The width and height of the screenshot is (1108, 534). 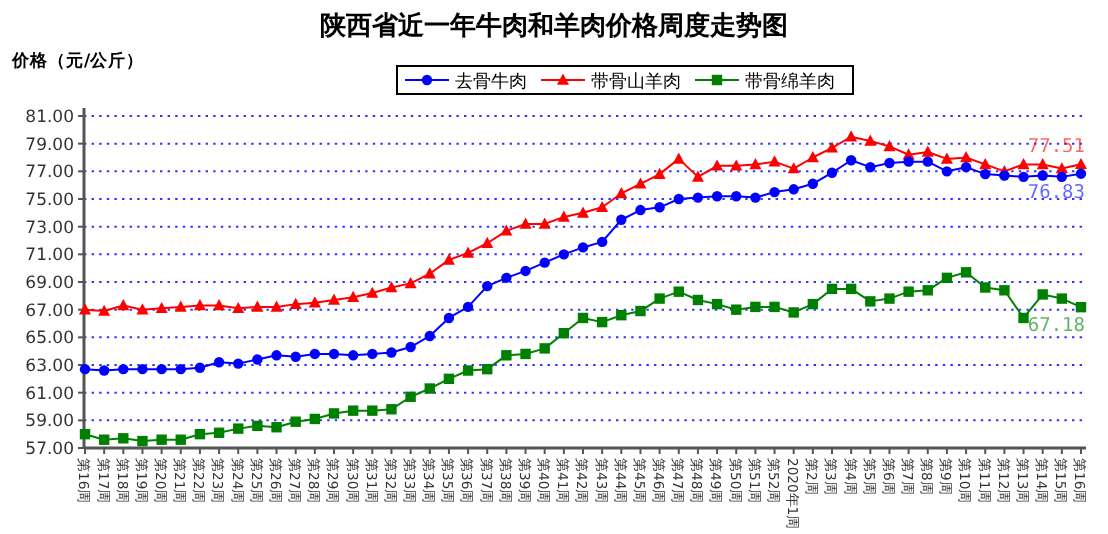 What do you see at coordinates (49, 311) in the screenshot?
I see `y-tick-label: 67.00` at bounding box center [49, 311].